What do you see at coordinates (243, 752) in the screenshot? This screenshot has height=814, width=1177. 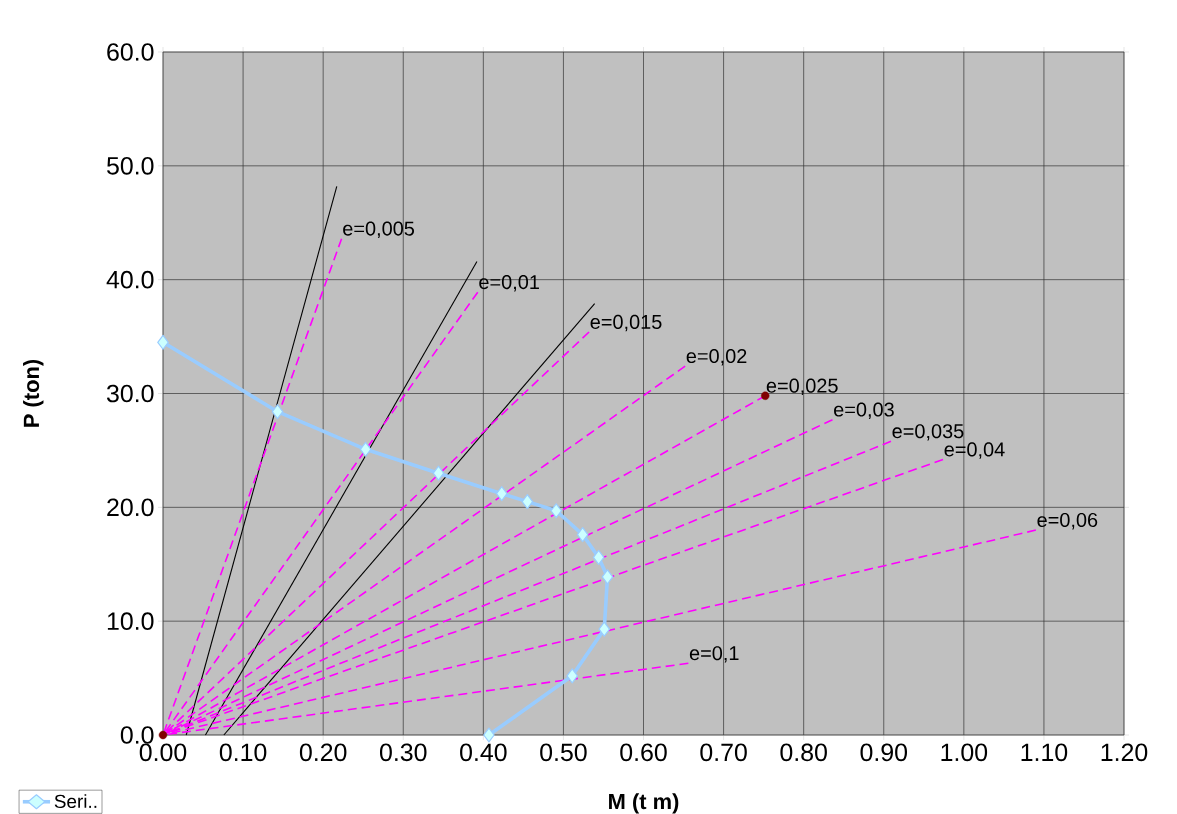 I see `x-tick-label: 0.10` at bounding box center [243, 752].